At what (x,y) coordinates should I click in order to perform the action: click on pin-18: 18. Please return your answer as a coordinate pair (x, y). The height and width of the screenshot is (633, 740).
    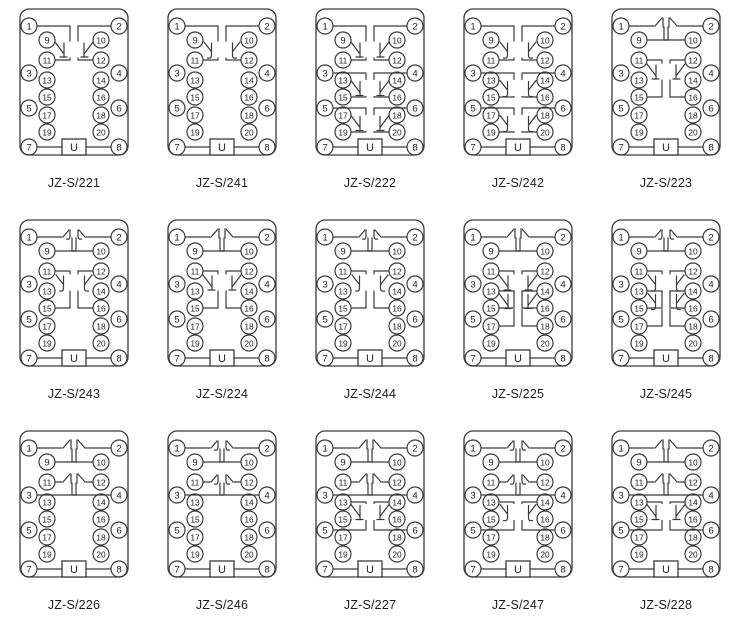
    Looking at the image, I should click on (249, 115).